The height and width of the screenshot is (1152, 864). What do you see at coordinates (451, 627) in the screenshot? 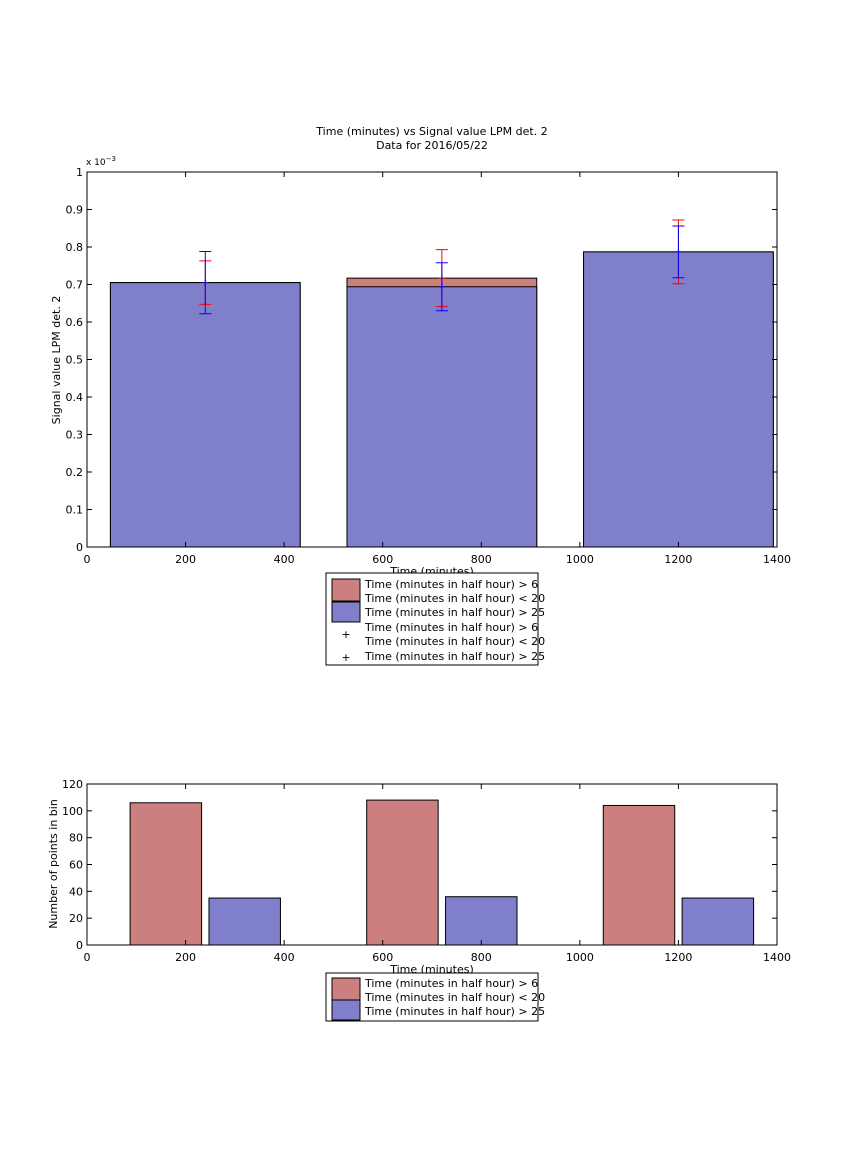
I see `legend-errbar-red-line1: Time (minutes in half hour) > 6` at bounding box center [451, 627].